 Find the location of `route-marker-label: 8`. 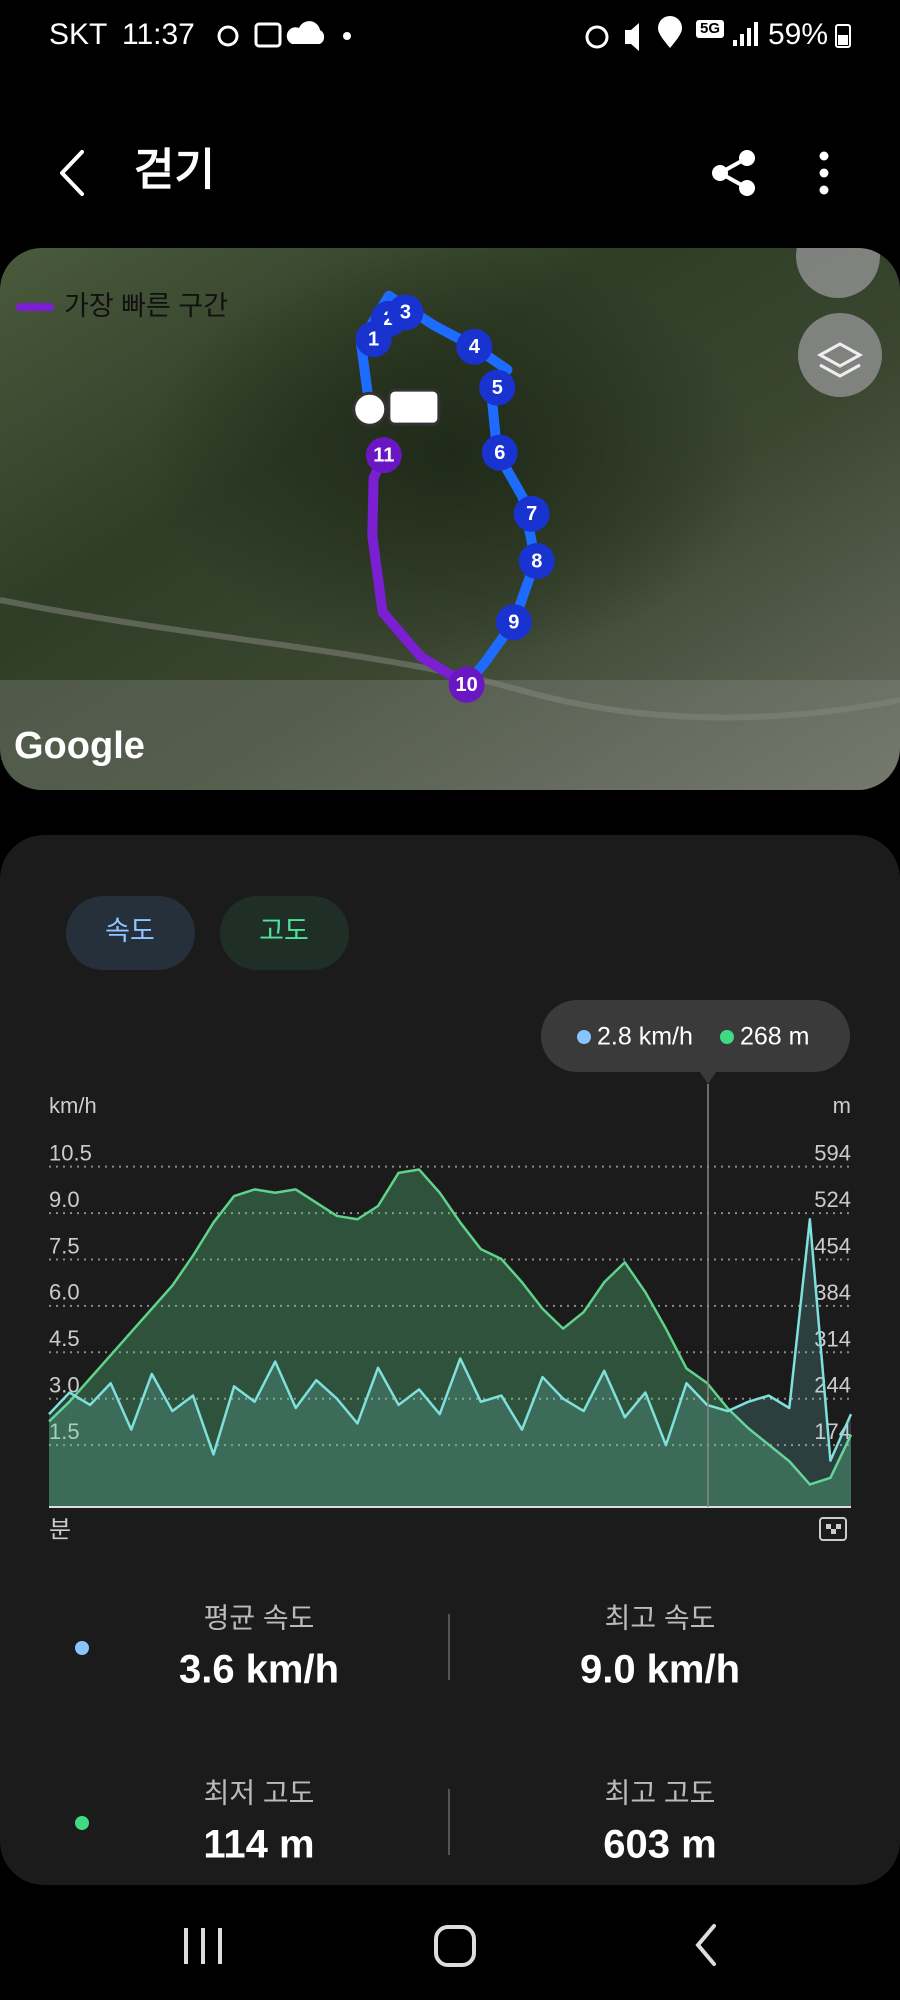

route-marker-label: 8 is located at coordinates (536, 561).